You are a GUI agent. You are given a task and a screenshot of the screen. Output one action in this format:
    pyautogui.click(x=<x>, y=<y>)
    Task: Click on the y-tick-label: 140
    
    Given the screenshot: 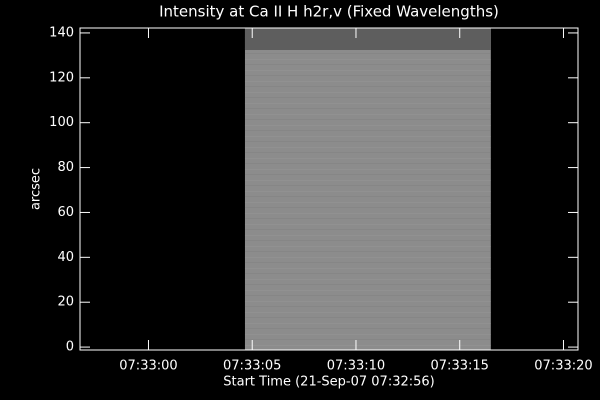 What is the action you would take?
    pyautogui.click(x=61, y=32)
    